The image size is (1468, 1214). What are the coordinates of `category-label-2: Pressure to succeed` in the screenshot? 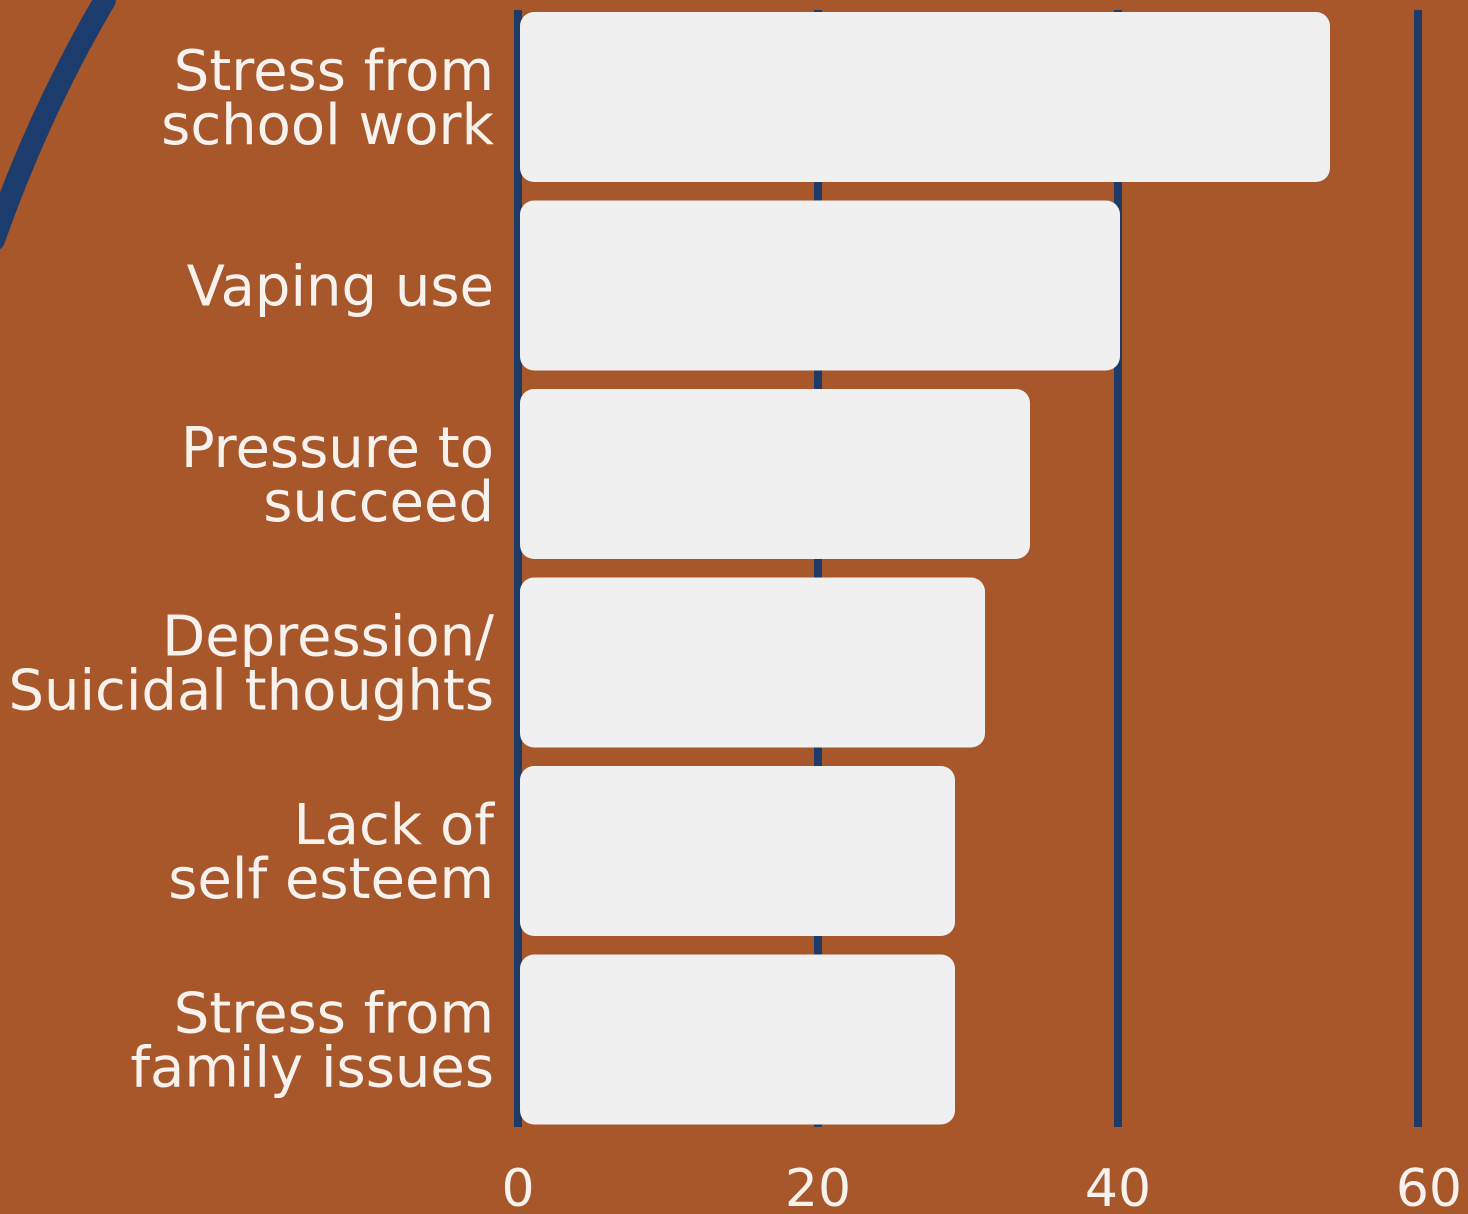 It's located at (337, 475).